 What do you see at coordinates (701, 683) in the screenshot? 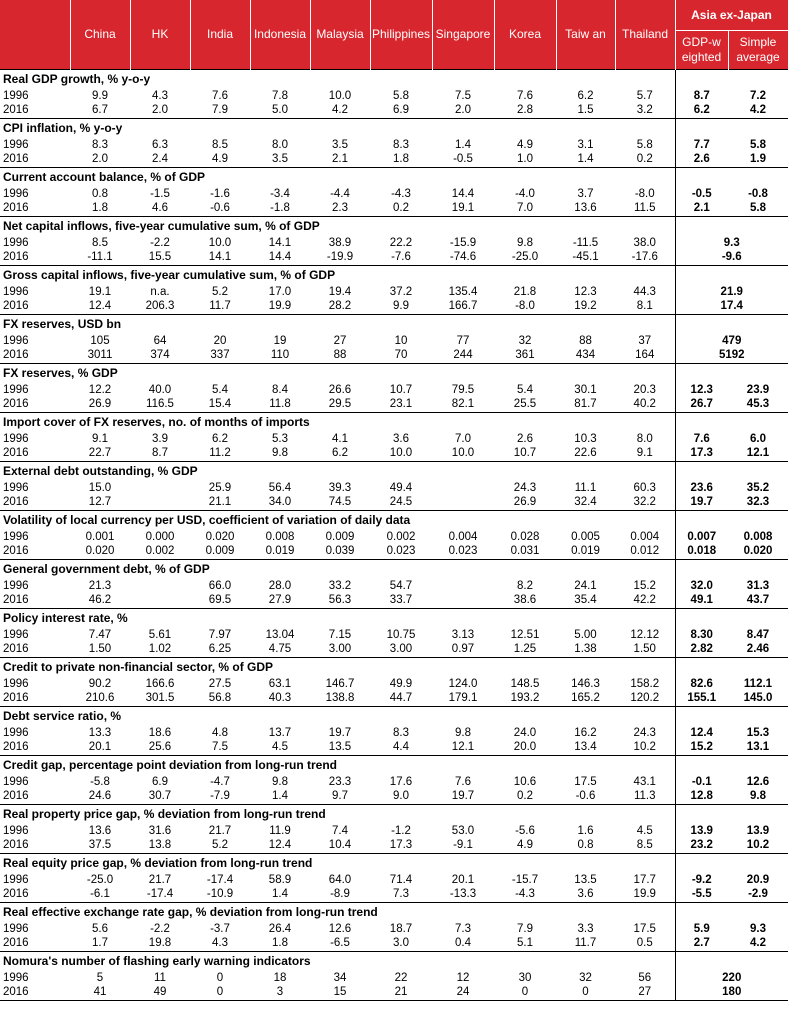
I see `cell-gdp-weighted: 82.6` at bounding box center [701, 683].